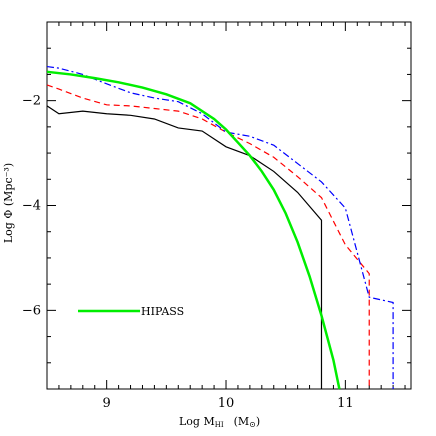 The width and height of the screenshot is (436, 436). What do you see at coordinates (219, 422) in the screenshot?
I see `x-axis-label: Log MHI (M⊙)` at bounding box center [219, 422].